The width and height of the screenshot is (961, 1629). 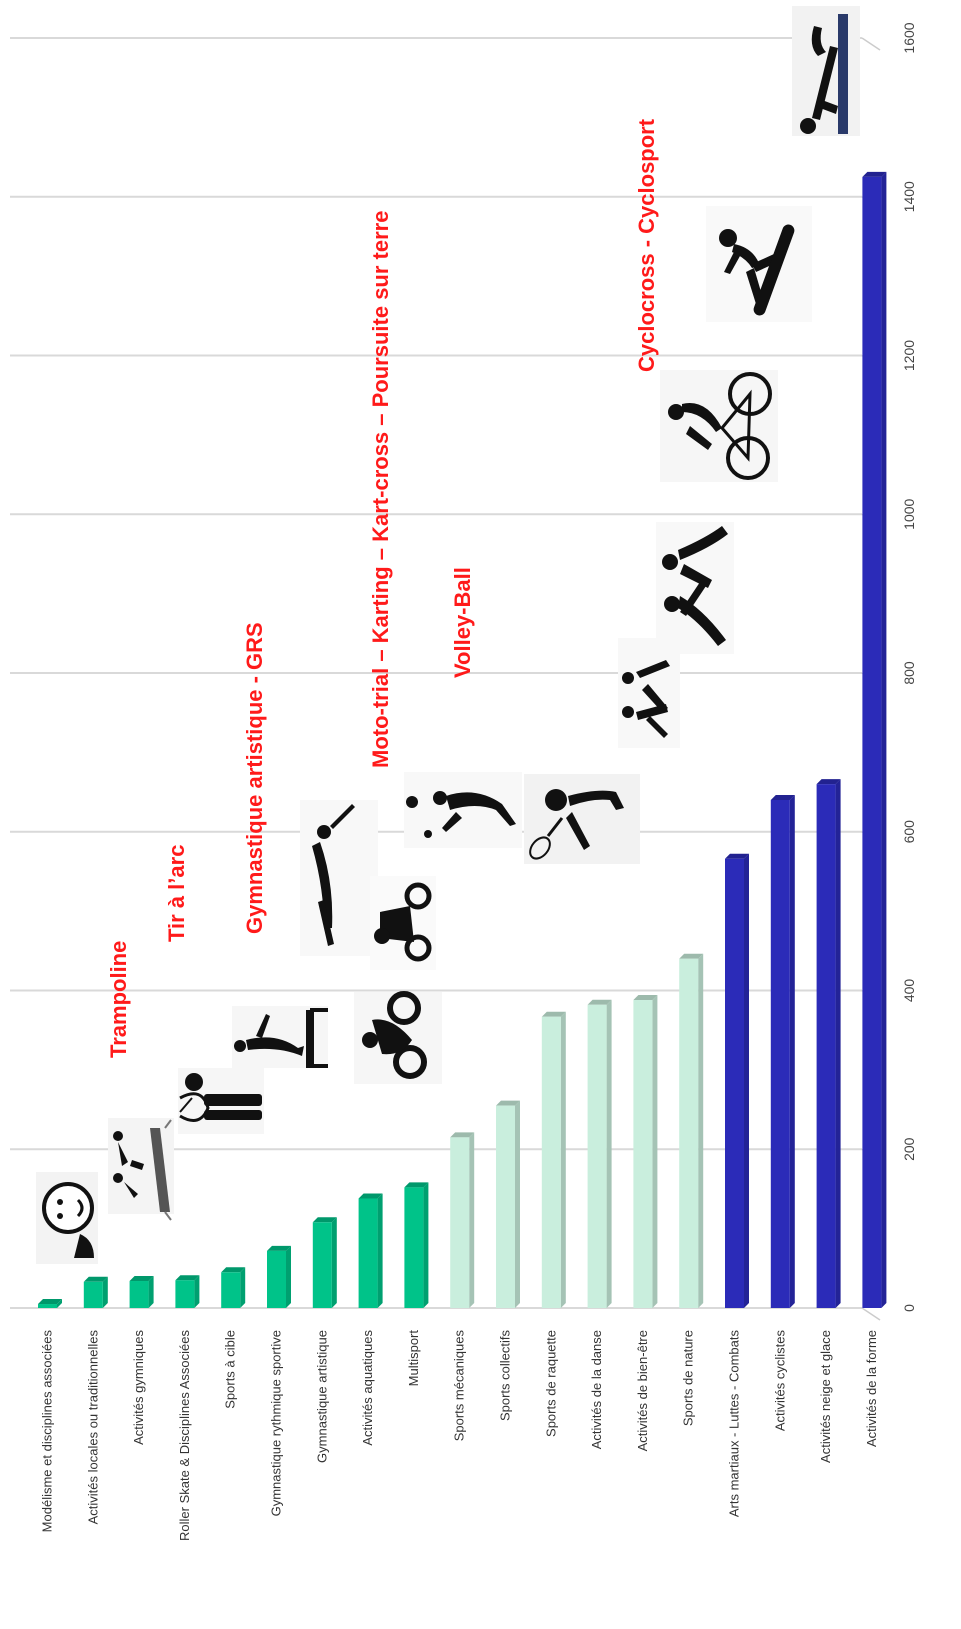 What do you see at coordinates (909, 673) in the screenshot?
I see `tick-label: 800` at bounding box center [909, 673].